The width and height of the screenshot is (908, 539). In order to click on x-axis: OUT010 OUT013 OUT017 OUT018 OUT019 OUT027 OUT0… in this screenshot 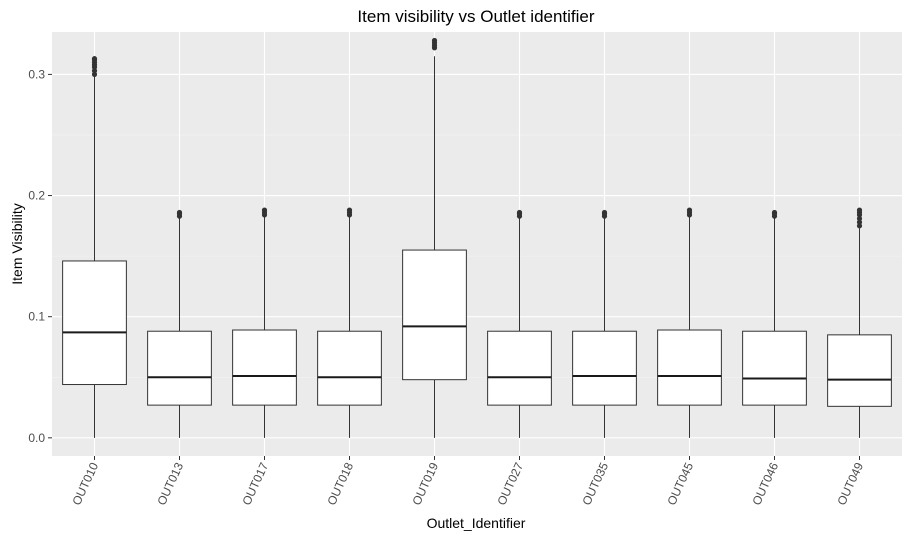, I will do `click(467, 481)`.